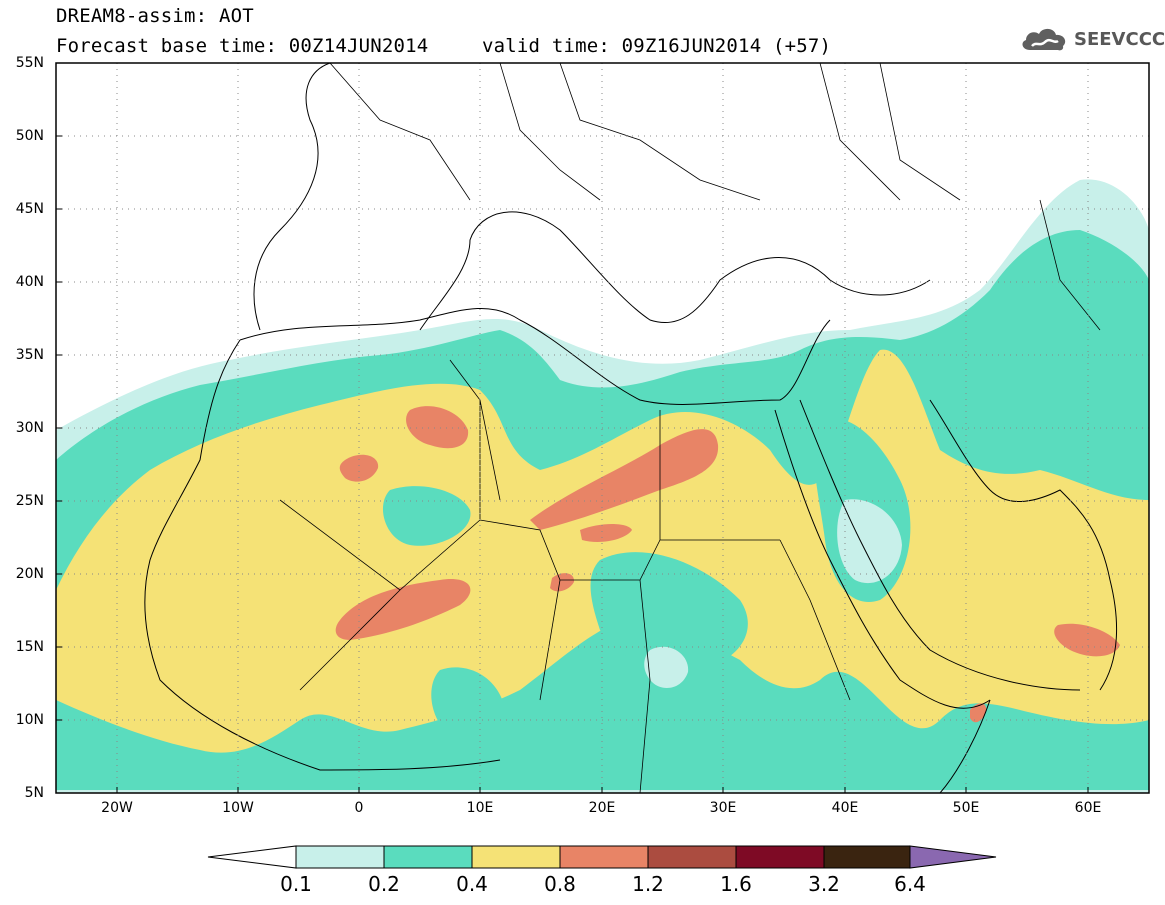  What do you see at coordinates (29, 209) in the screenshot?
I see `lat-label: 45N` at bounding box center [29, 209].